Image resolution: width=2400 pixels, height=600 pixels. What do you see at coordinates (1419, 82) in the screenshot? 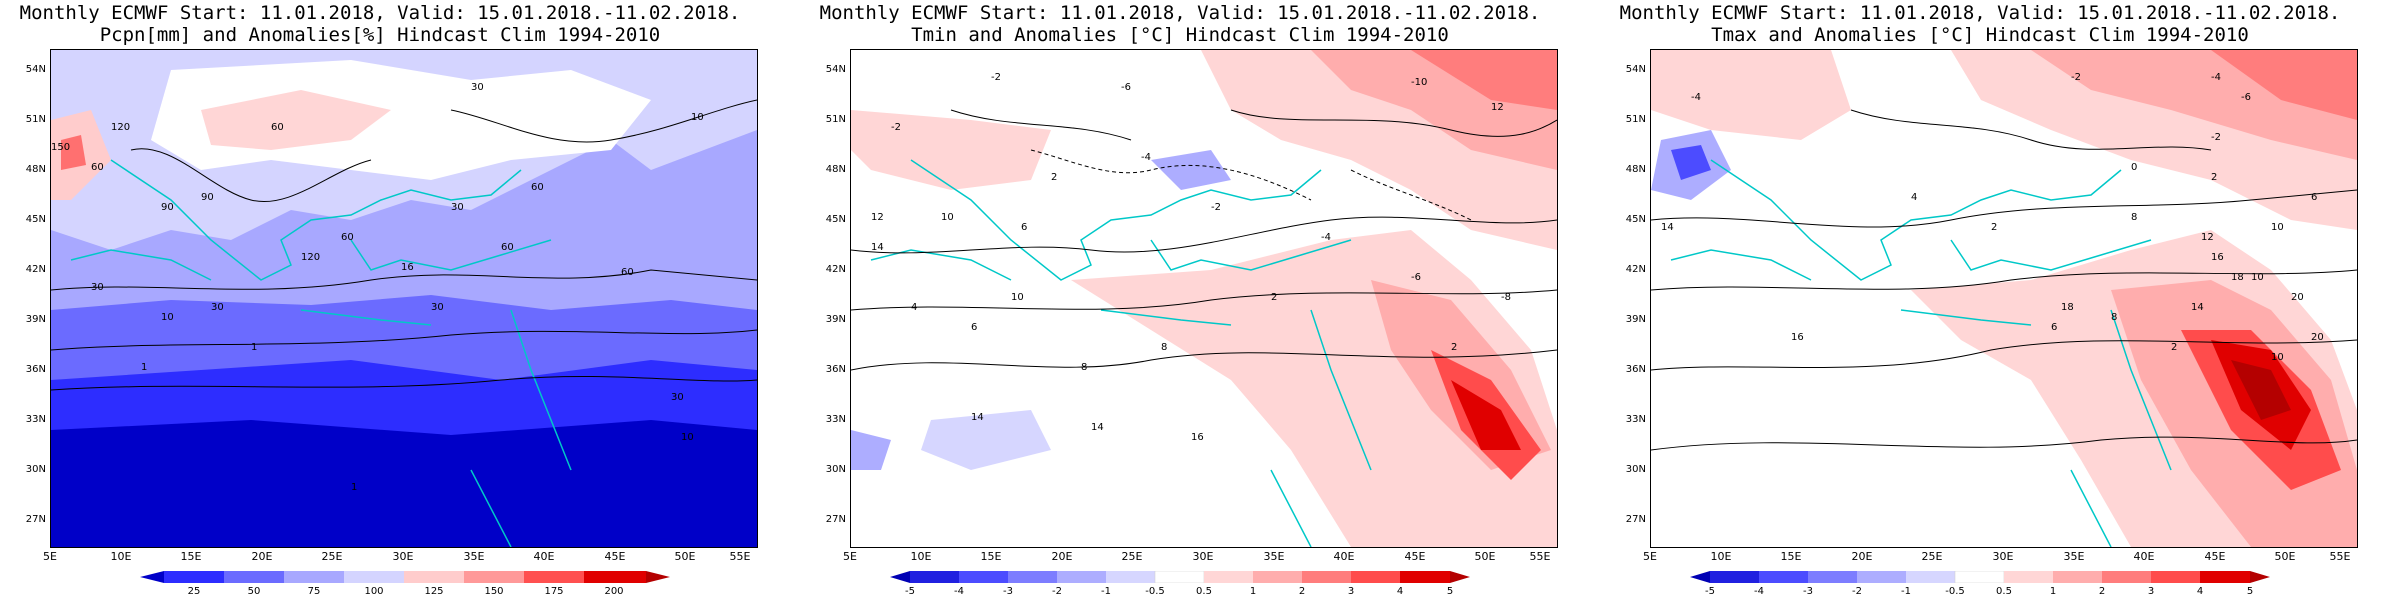
I see `contour-label: -10` at bounding box center [1419, 82].